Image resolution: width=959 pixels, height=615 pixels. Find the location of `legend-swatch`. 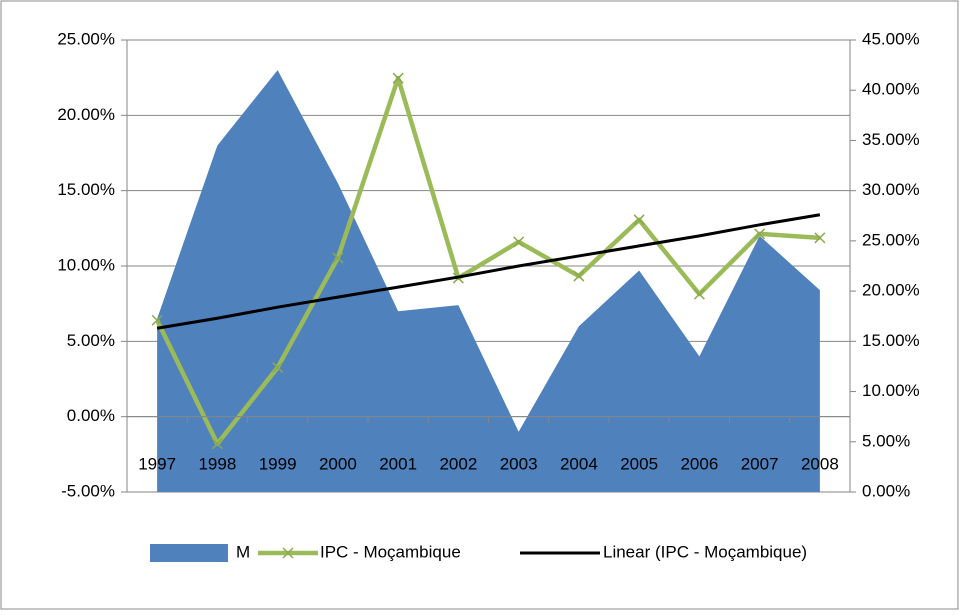

legend-swatch is located at coordinates (189, 553).